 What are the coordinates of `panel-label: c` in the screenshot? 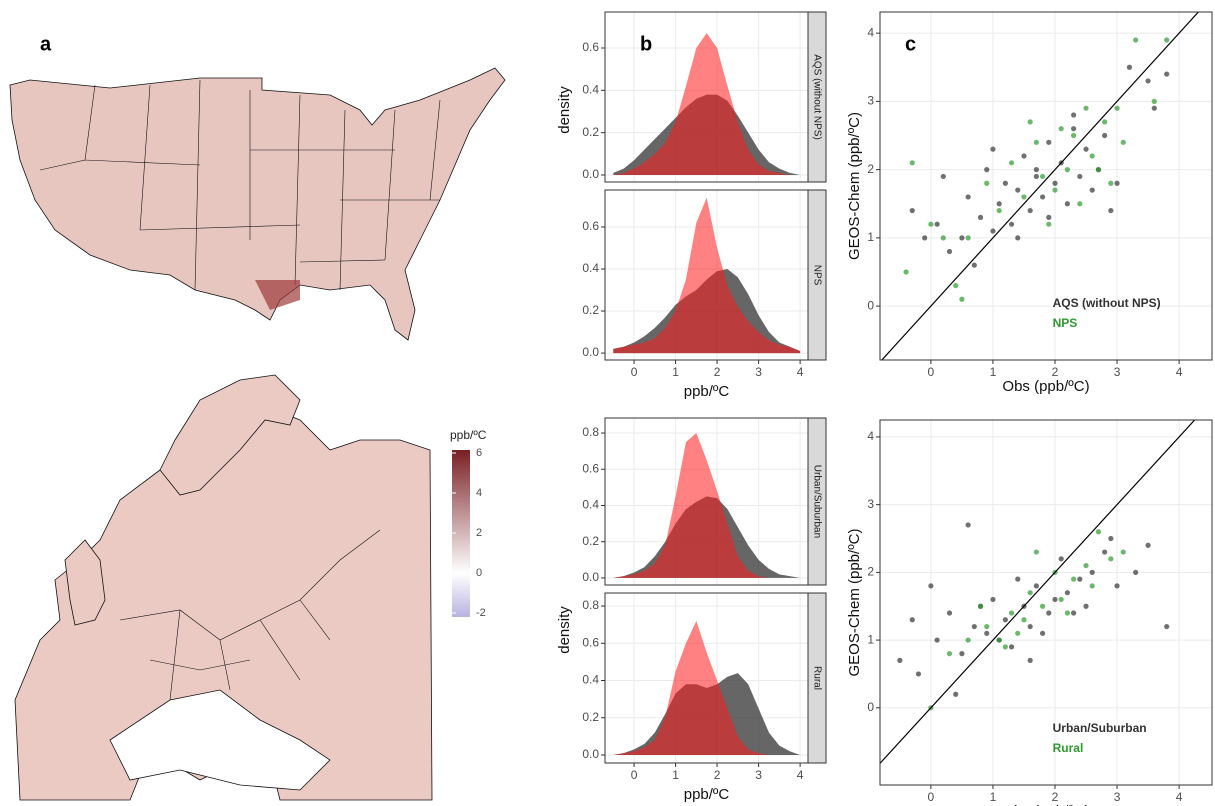 It's located at (910, 44).